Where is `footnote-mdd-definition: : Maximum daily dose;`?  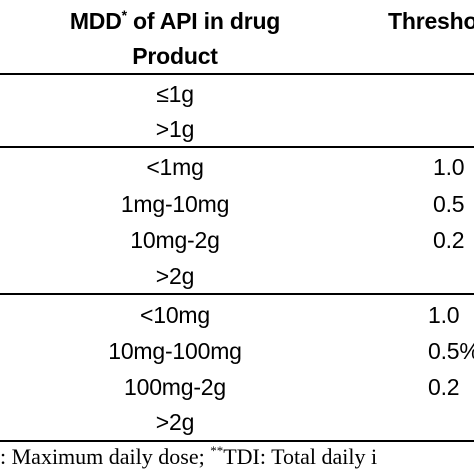
footnote-mdd-definition: : Maximum daily dose; is located at coordinates (105, 456).